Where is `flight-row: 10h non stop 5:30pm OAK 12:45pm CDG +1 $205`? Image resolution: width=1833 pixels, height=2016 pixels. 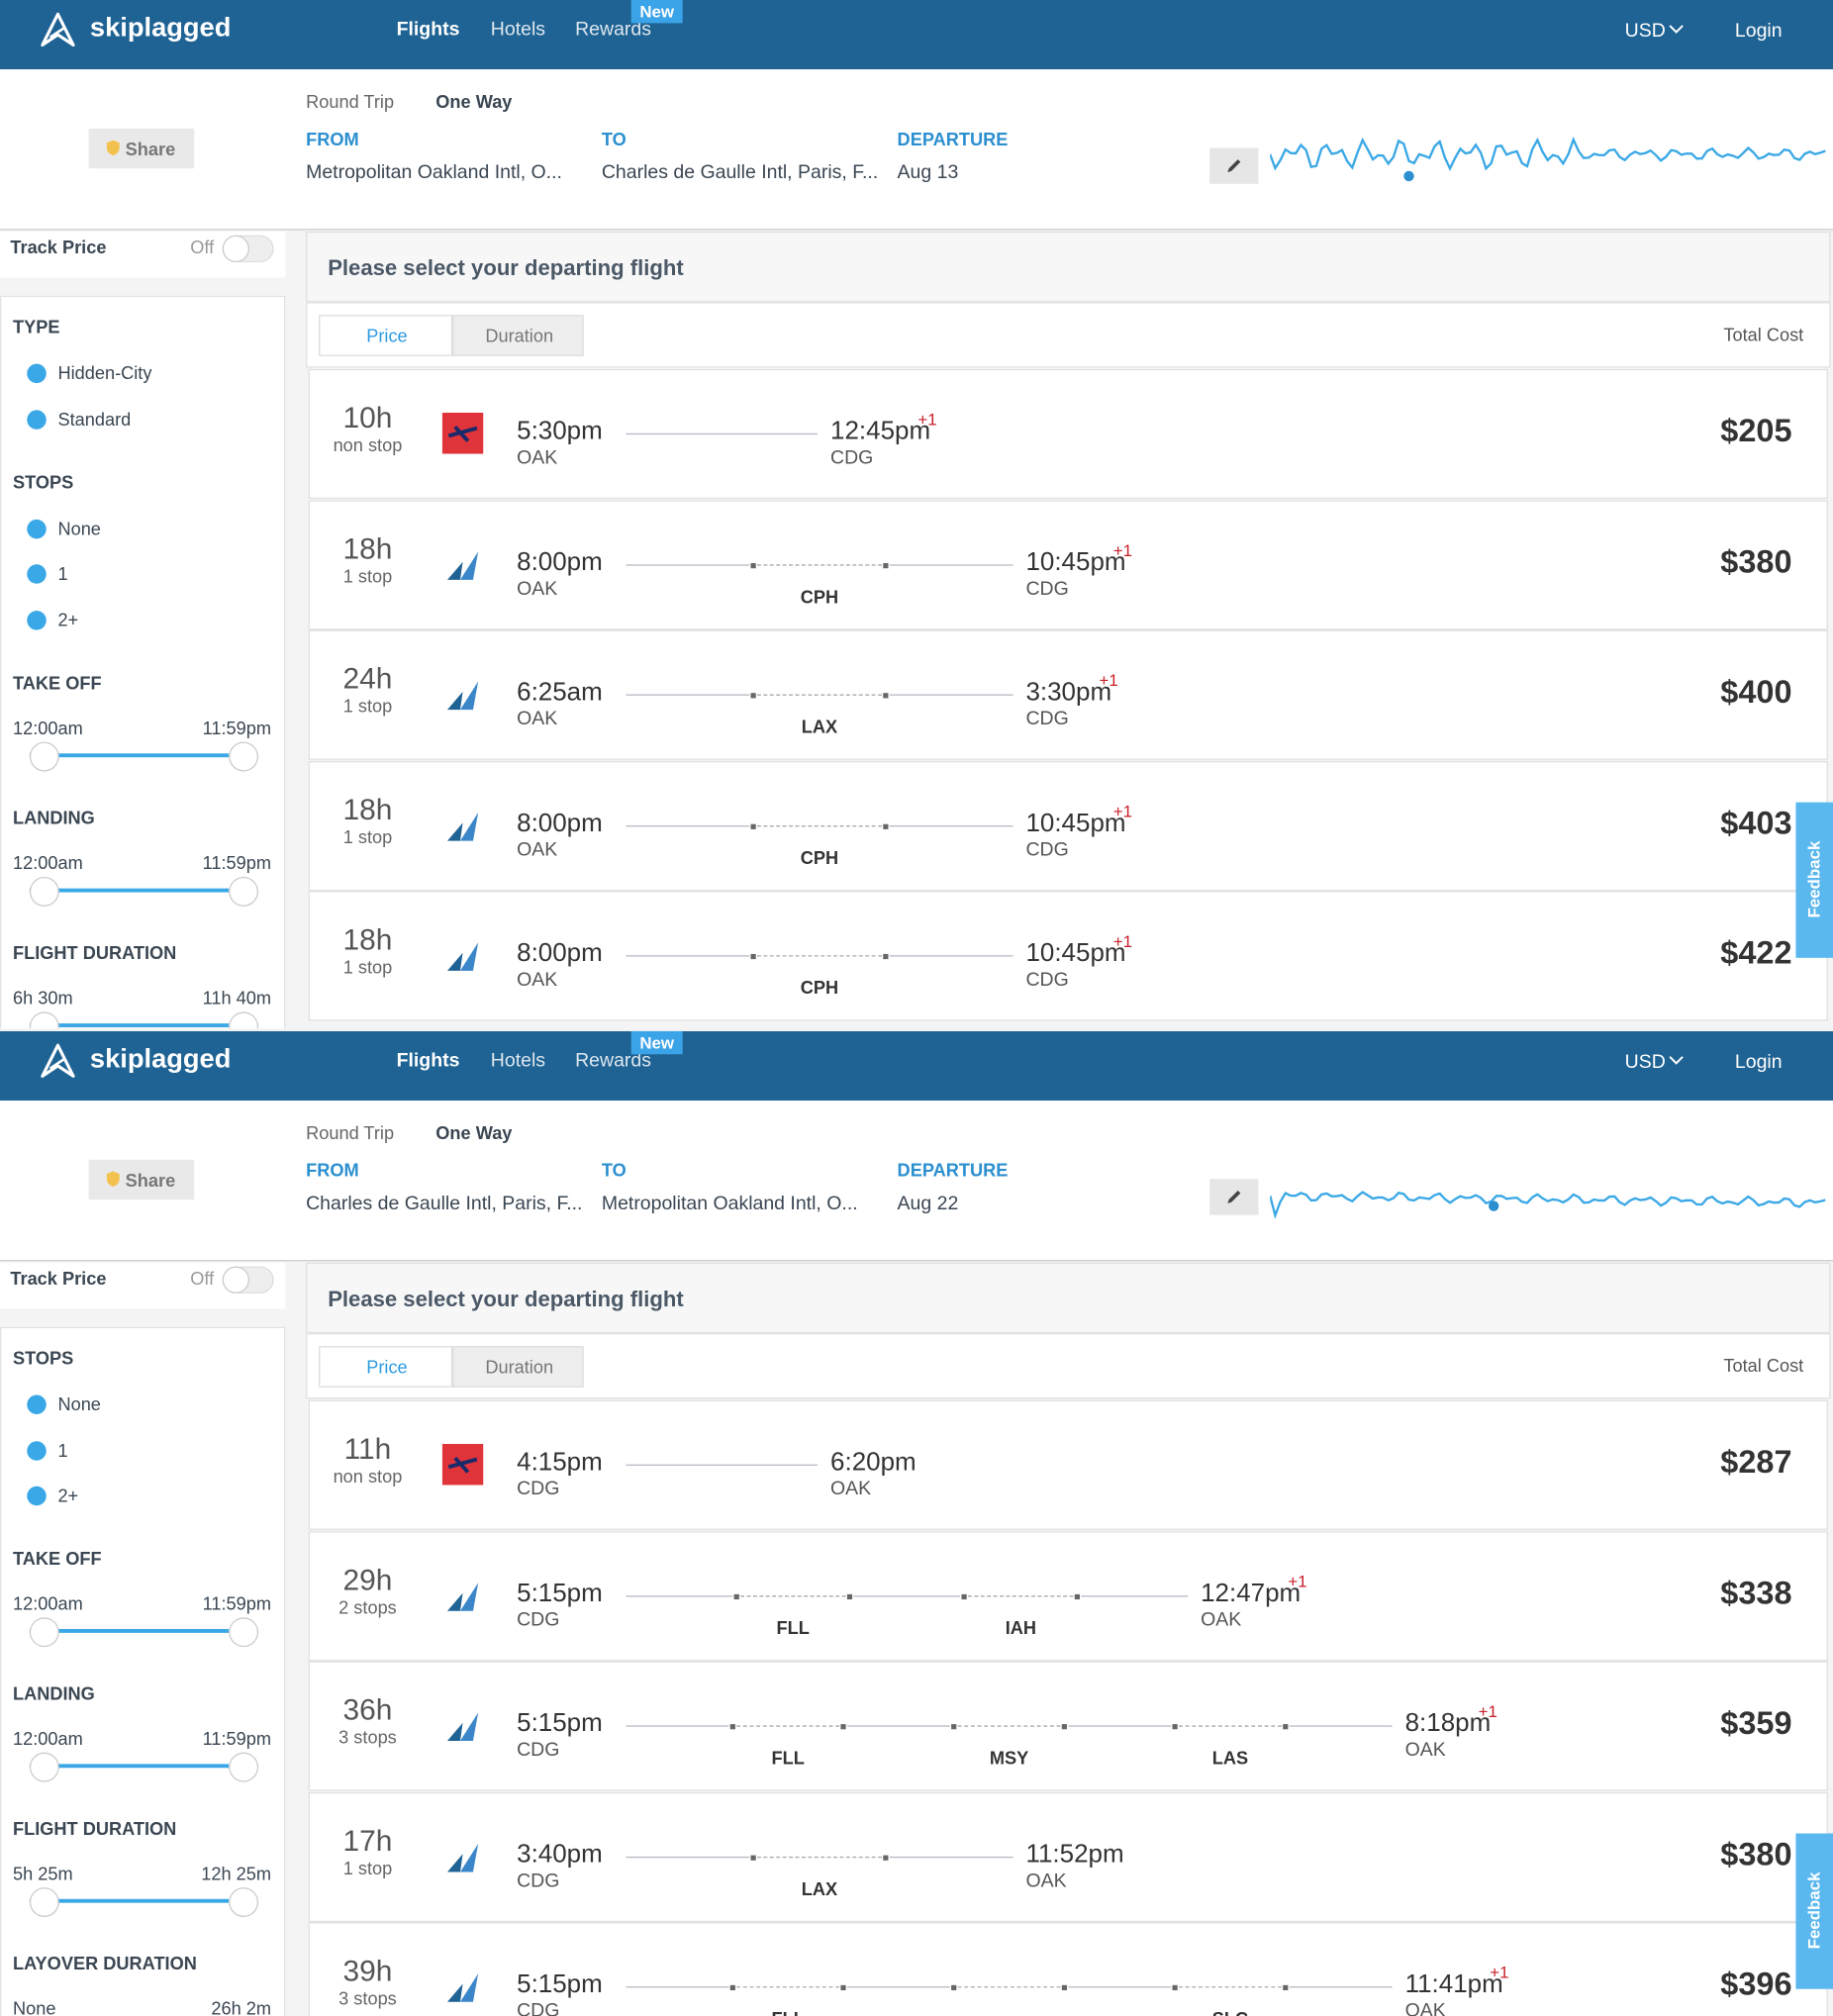
flight-row: 10h non stop 5:30pm OAK 12:45pm CDG +1 $205 is located at coordinates (1068, 434).